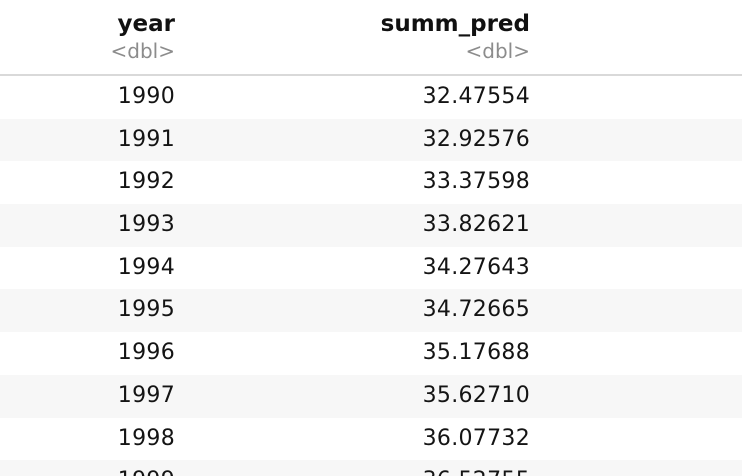 The height and width of the screenshot is (476, 742). What do you see at coordinates (146, 395) in the screenshot?
I see `cell-year: 1997` at bounding box center [146, 395].